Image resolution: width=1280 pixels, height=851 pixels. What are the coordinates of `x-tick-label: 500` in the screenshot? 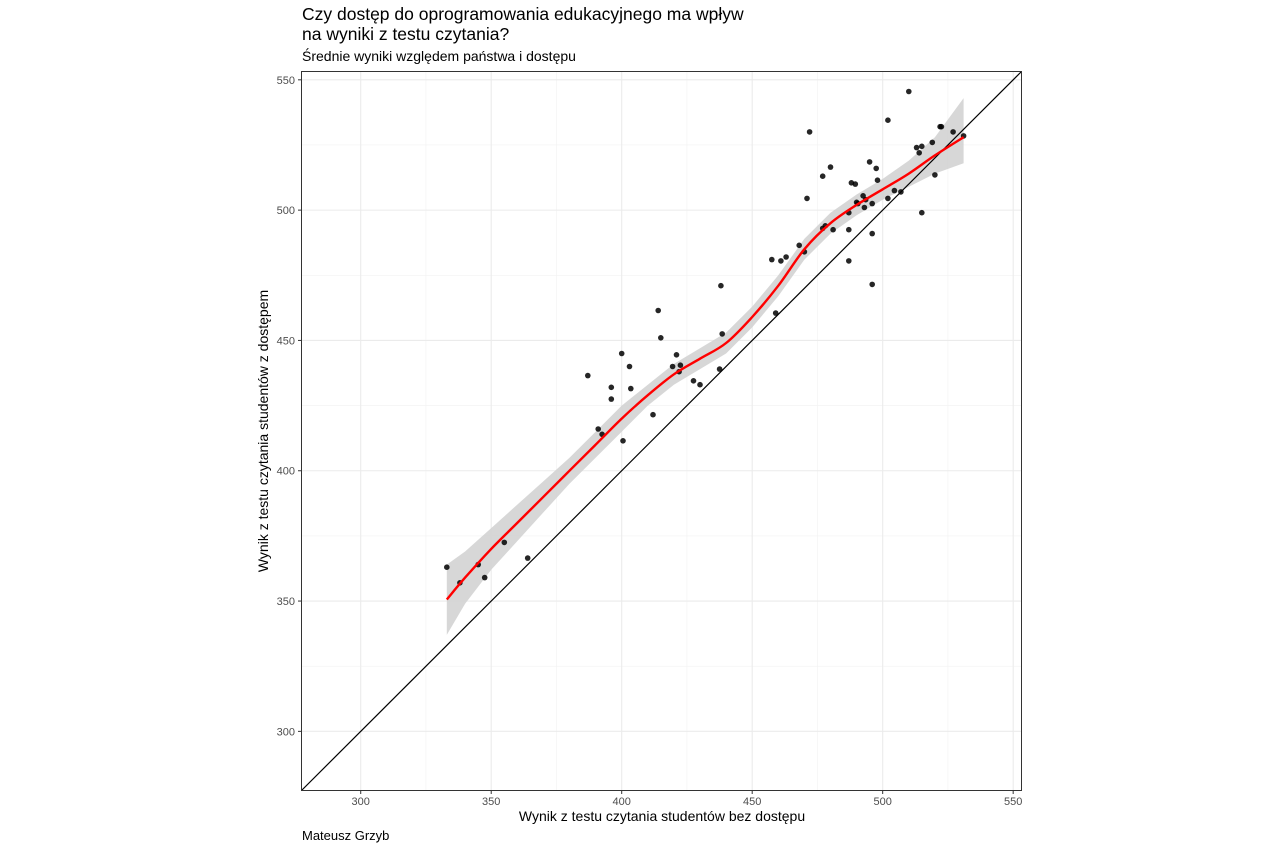 It's located at (883, 802).